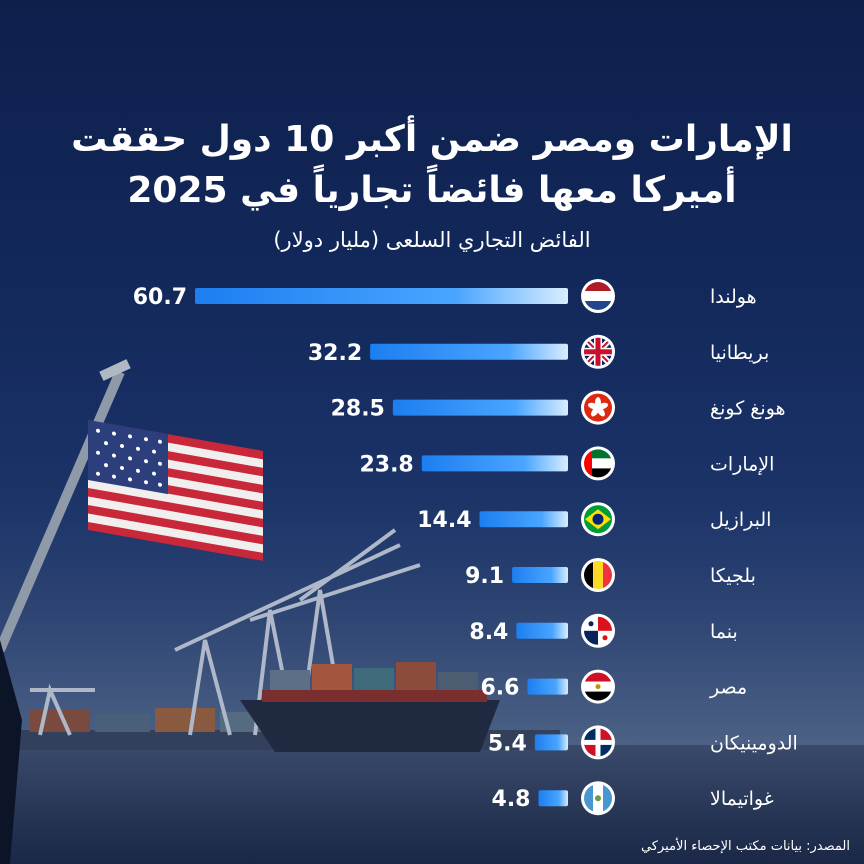 The width and height of the screenshot is (864, 864). I want to click on category-label: مصر, so click(728, 688).